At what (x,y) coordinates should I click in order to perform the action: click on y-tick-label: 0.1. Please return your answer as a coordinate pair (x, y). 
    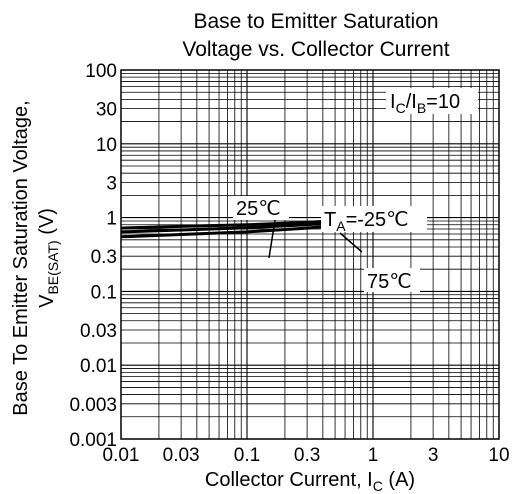
    Looking at the image, I should click on (104, 292).